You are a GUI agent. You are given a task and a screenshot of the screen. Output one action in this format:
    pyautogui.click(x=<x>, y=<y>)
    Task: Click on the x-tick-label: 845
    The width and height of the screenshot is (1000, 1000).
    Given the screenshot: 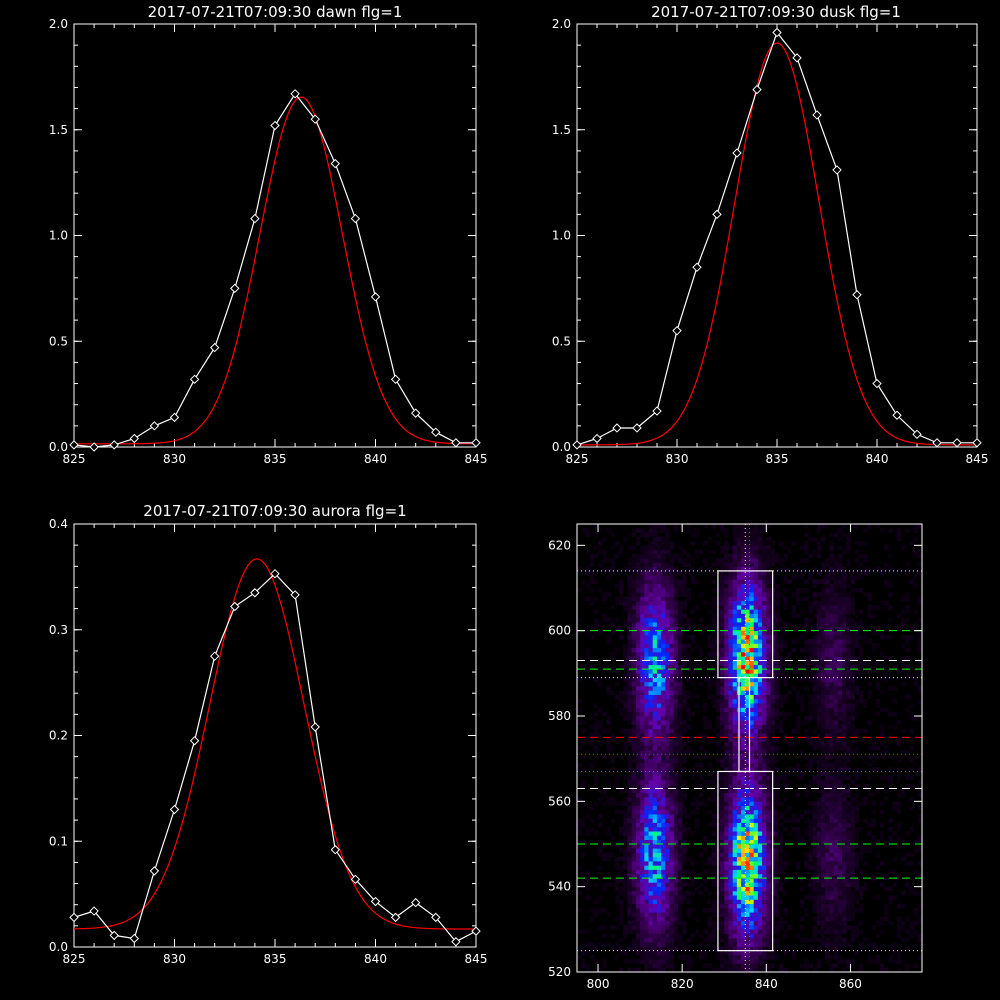 What is the action you would take?
    pyautogui.click(x=977, y=459)
    